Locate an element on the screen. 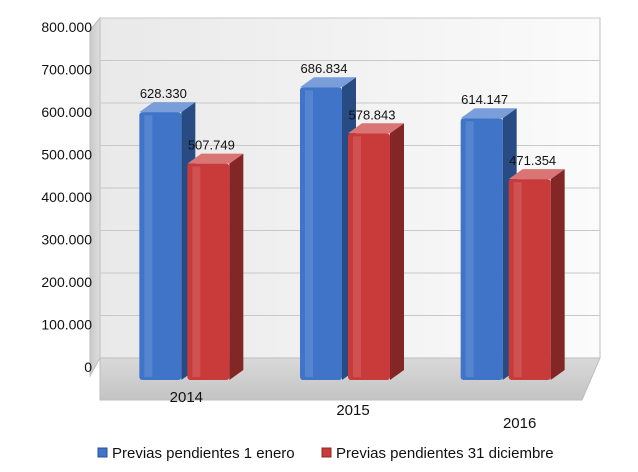 This screenshot has height=472, width=638. y-tick-label: 100.000 is located at coordinates (66, 325).